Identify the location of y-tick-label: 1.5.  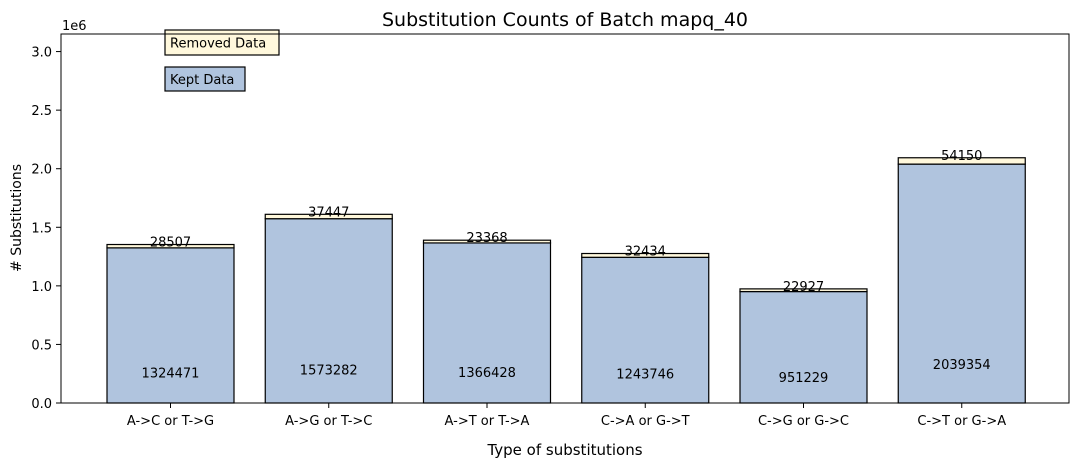
(41, 228).